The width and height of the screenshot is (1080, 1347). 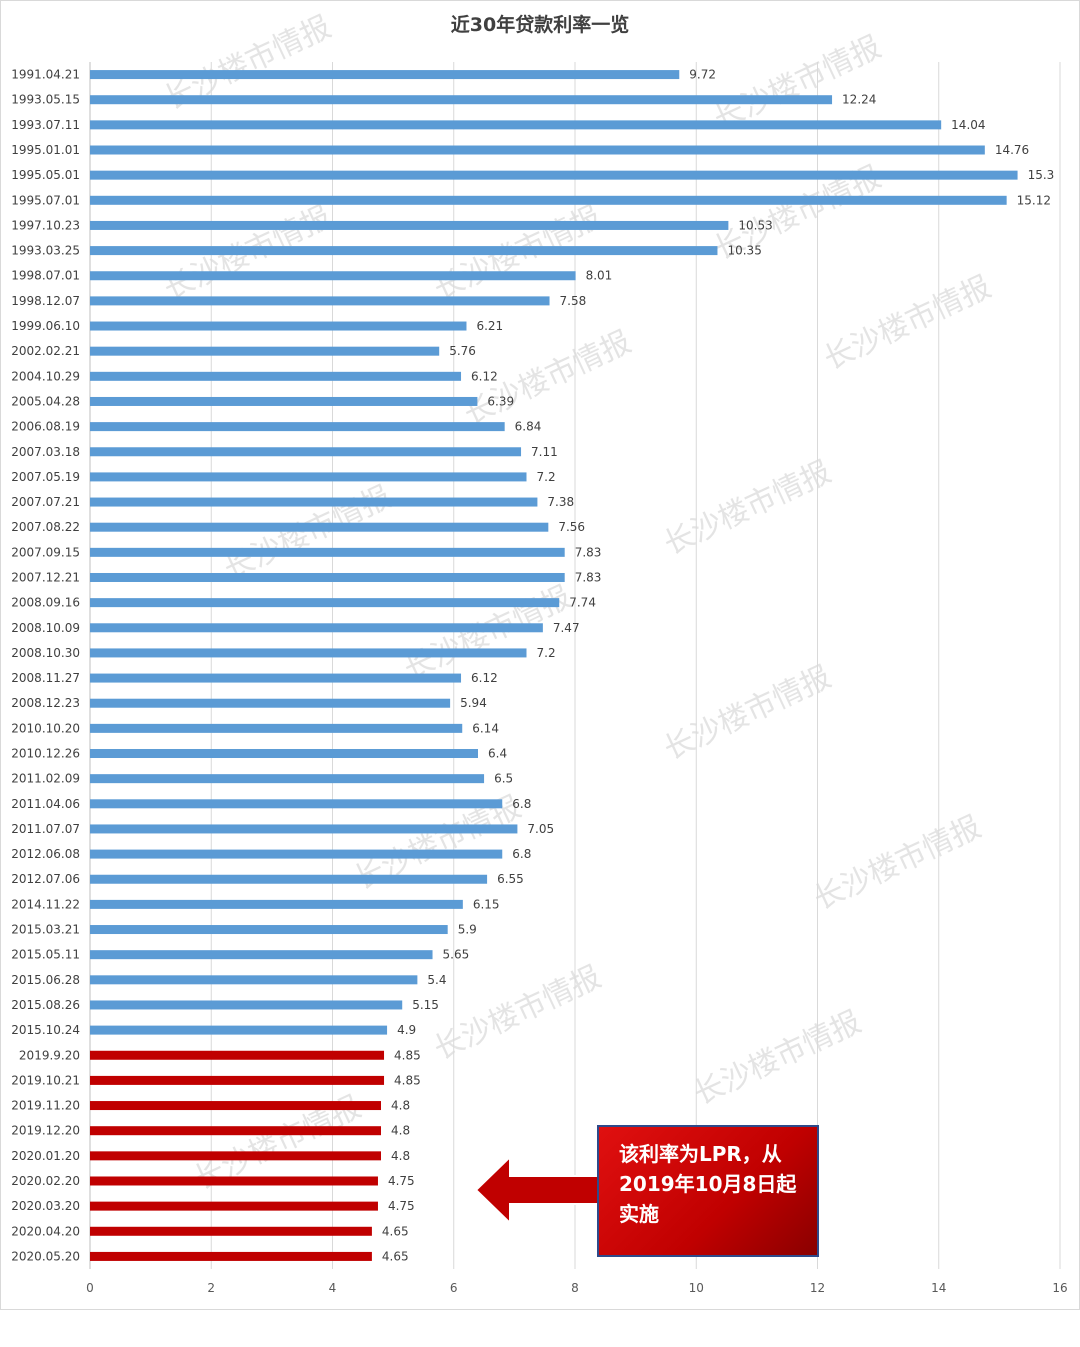 I want to click on y-tick-label: 2007.08.22, so click(x=45, y=527).